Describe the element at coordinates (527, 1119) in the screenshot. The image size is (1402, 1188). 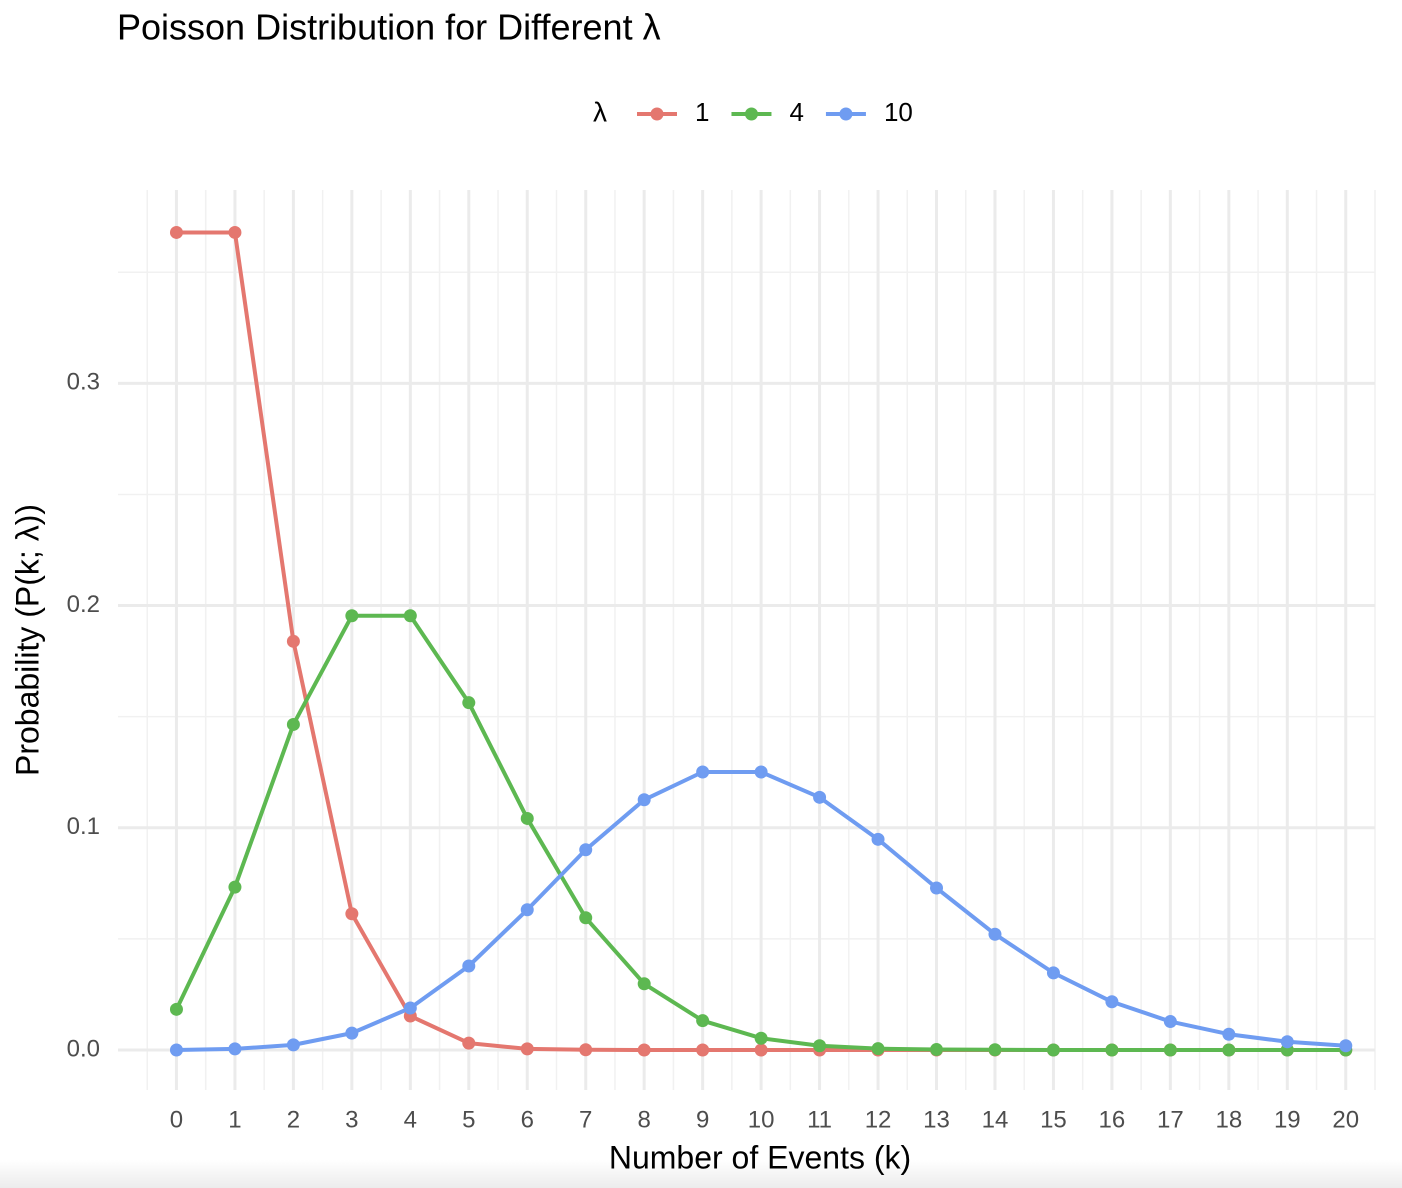
I see `x-tick-label: 6` at that location.